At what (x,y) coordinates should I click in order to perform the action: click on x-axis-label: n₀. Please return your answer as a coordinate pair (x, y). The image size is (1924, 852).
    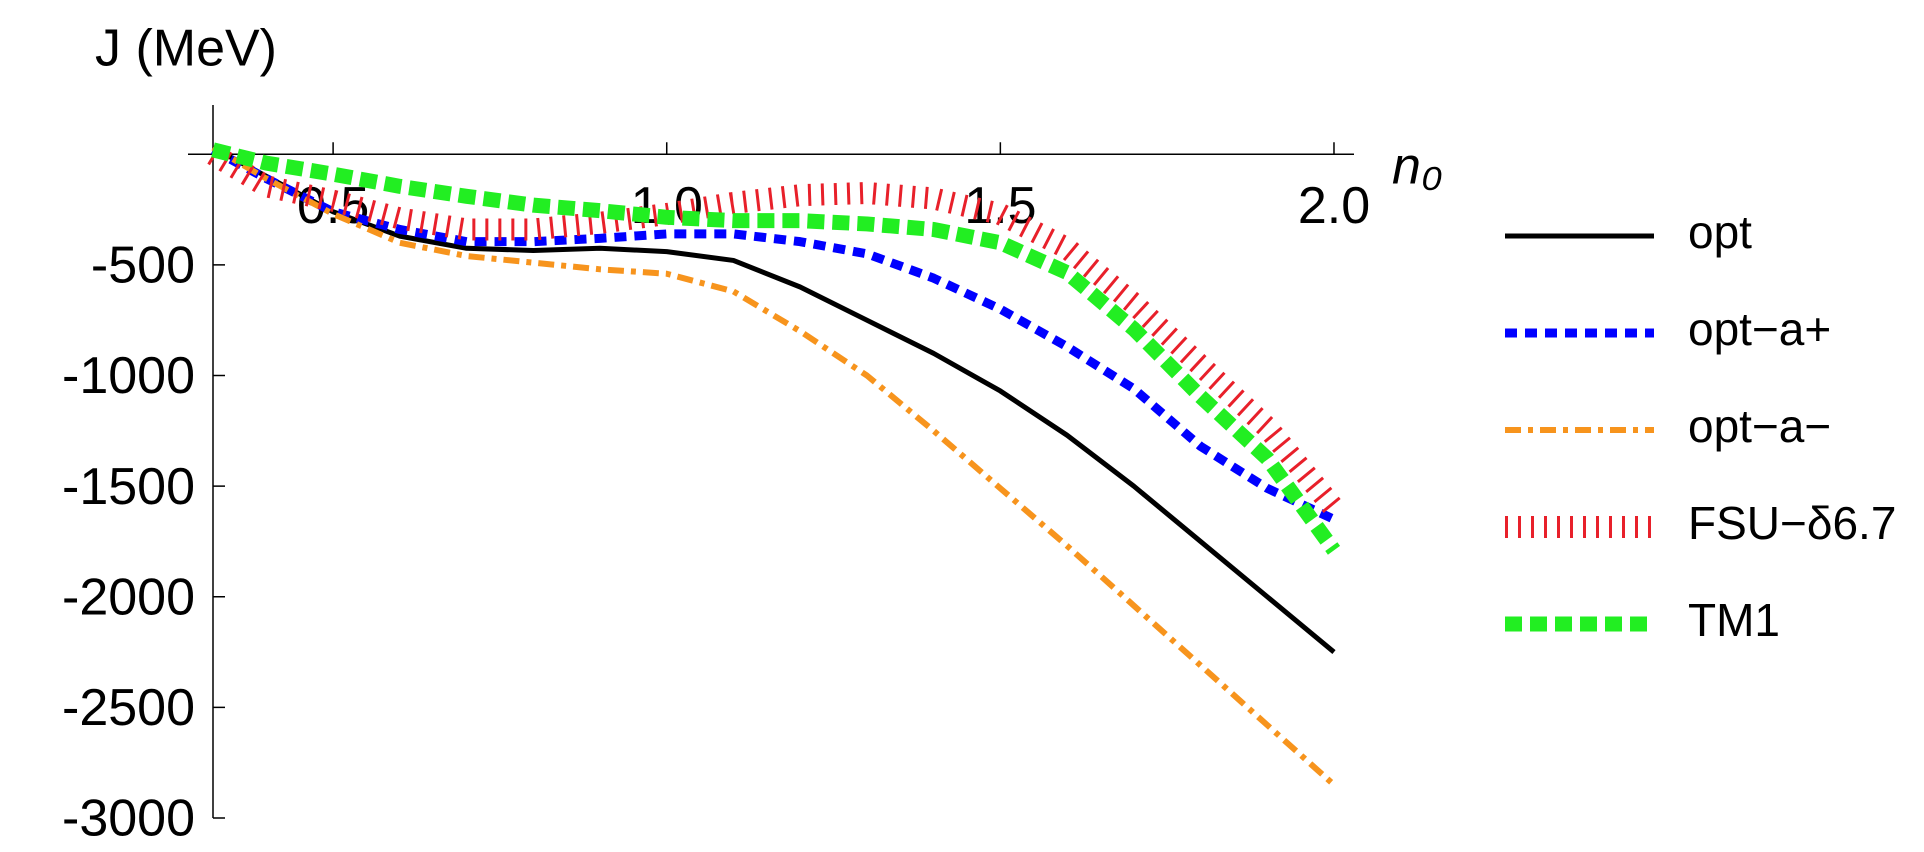
    Looking at the image, I should click on (1417, 167).